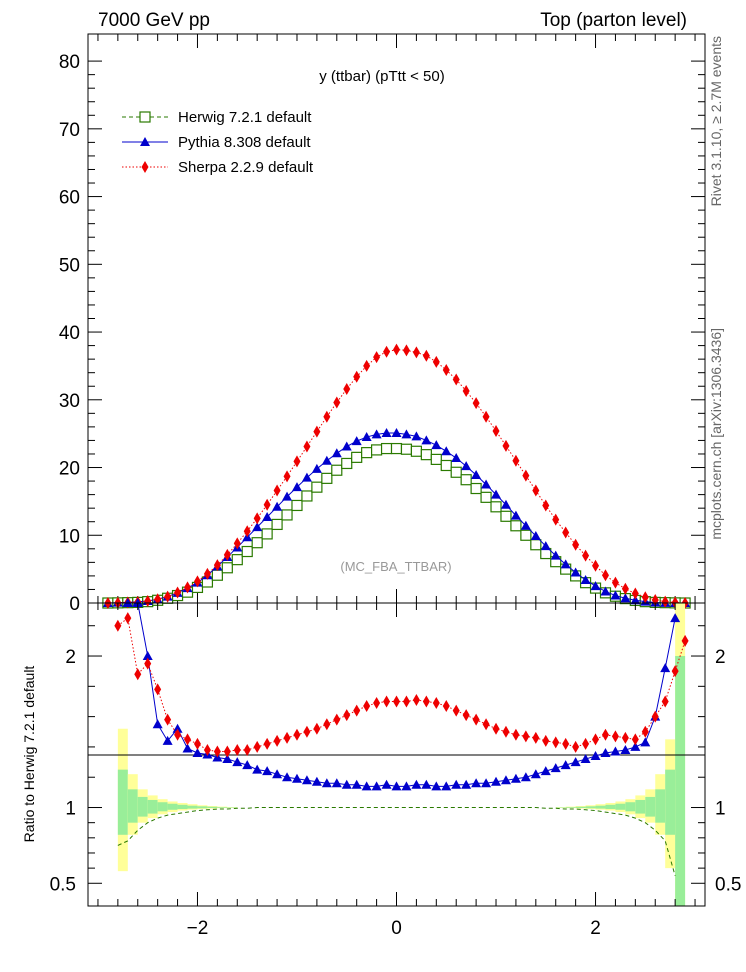  I want to click on y-tick-label-upper: 0, so click(74, 604).